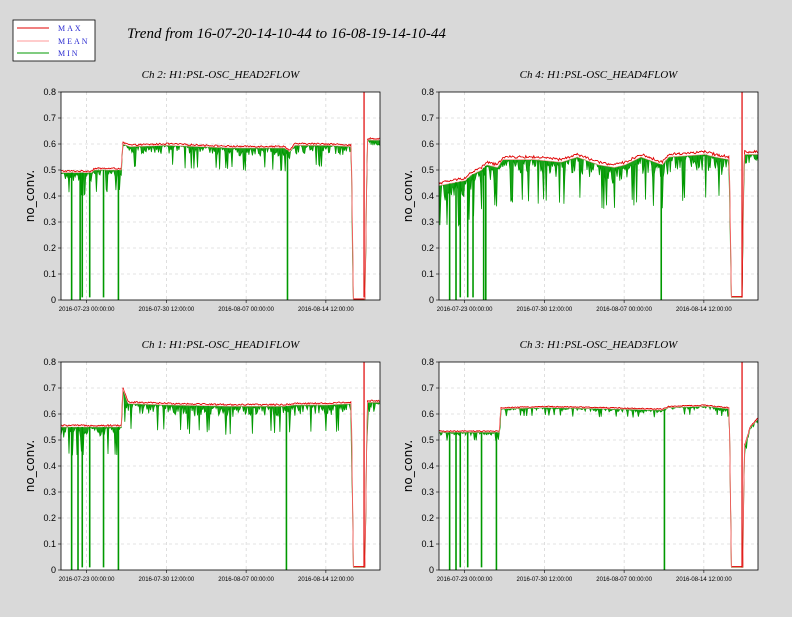 This screenshot has height=617, width=792. I want to click on legend: MAX MEAN MIN, so click(54, 40).